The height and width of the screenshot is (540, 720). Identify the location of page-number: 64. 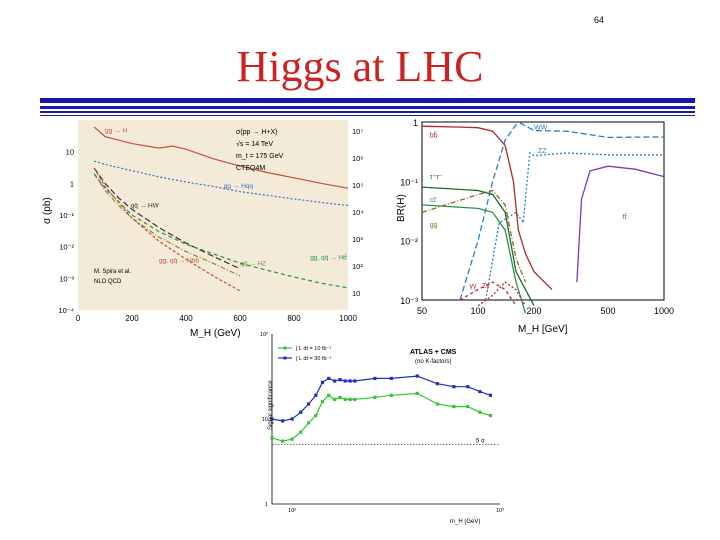
(599, 20).